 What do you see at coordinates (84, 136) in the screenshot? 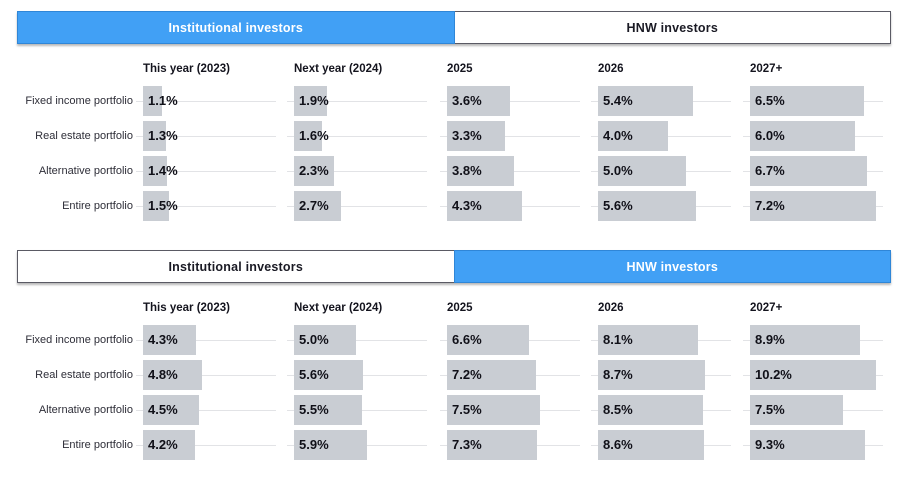
I see `row-label-real-estate-portfolio: Real estate portfolio` at bounding box center [84, 136].